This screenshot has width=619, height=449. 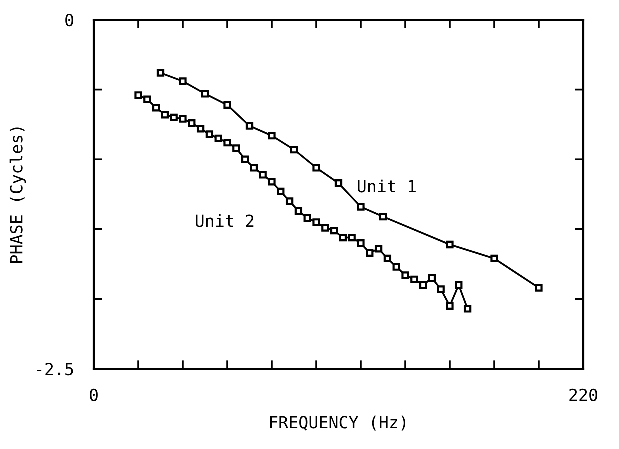 I want to click on series-label: Unit 1, so click(x=387, y=186).